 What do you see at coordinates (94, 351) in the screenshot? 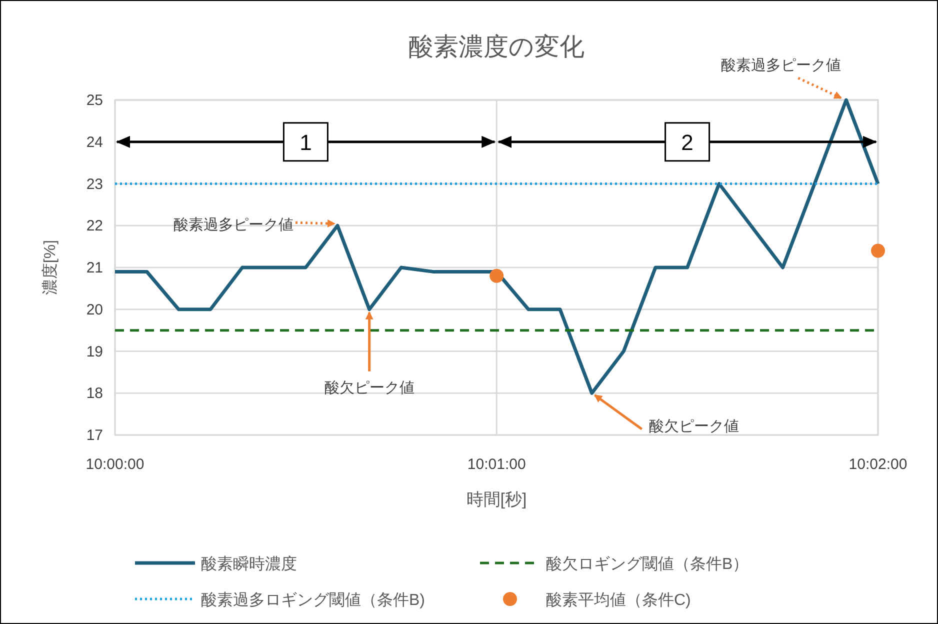
I see `y-tick-label: 19` at bounding box center [94, 351].